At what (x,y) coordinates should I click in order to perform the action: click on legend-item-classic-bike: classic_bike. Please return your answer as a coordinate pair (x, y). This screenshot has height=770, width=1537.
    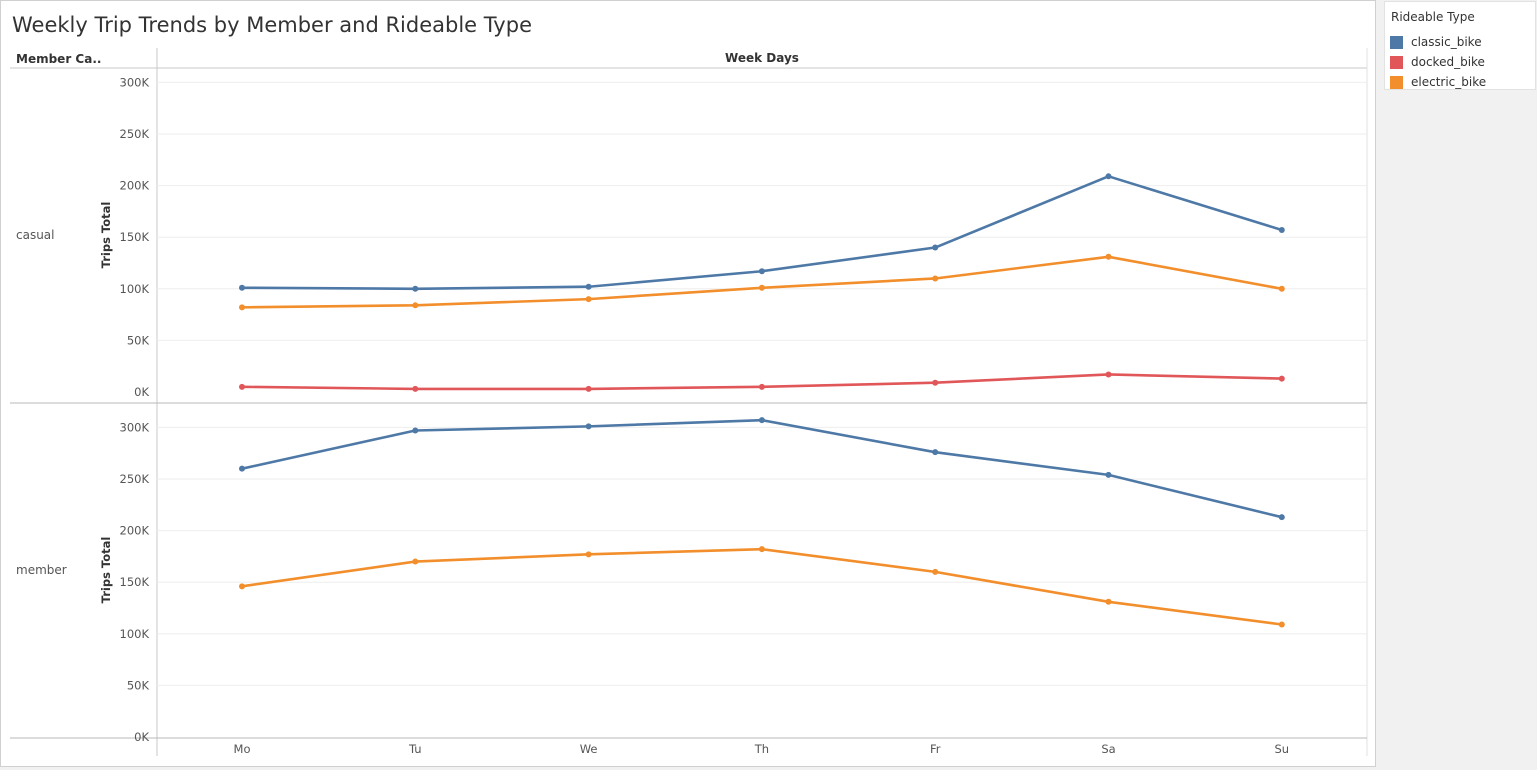
    Looking at the image, I should click on (1436, 42).